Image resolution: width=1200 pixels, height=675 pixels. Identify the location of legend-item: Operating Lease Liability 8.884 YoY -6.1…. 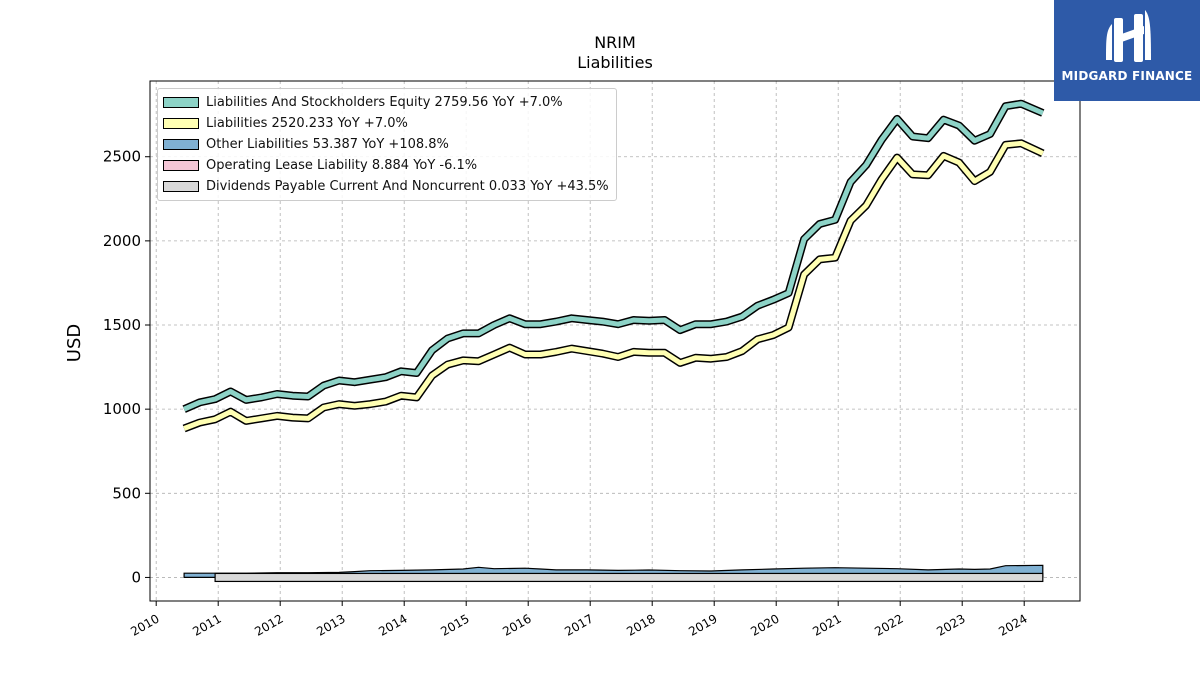
(386, 165).